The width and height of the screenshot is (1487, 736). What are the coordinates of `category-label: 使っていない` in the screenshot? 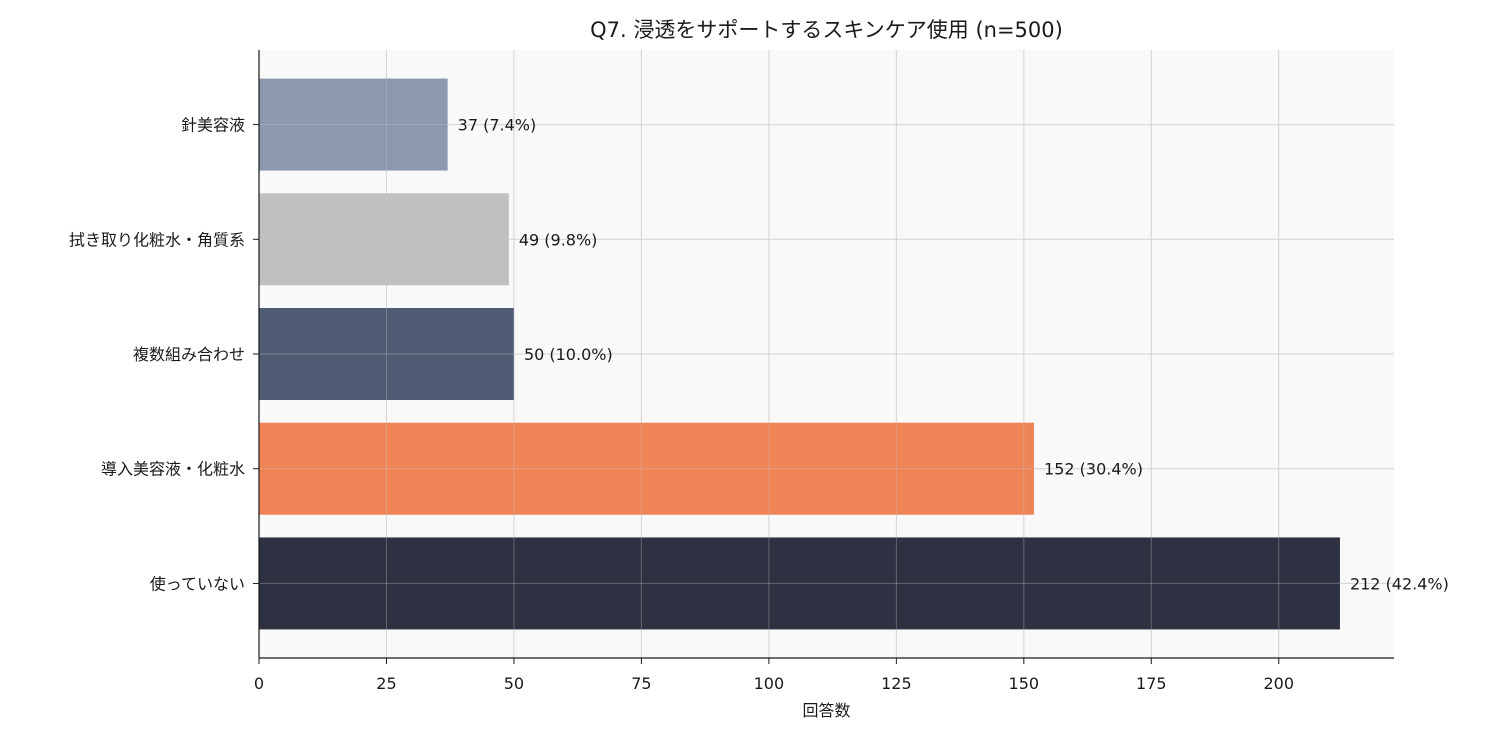 It's located at (197, 583).